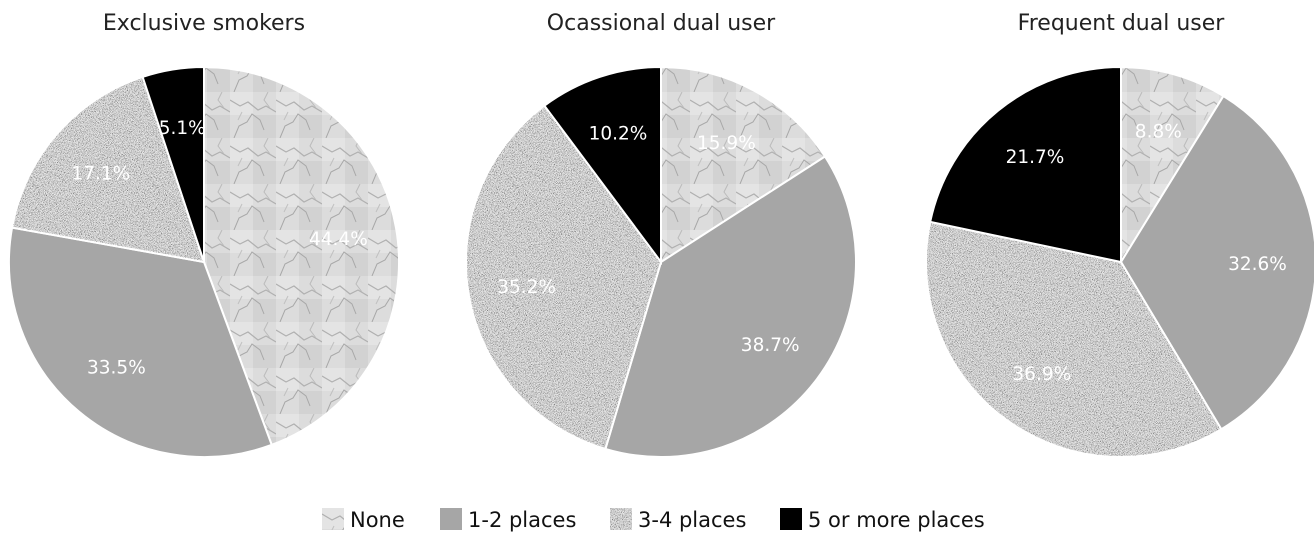 Image resolution: width=1314 pixels, height=538 pixels. What do you see at coordinates (896, 520) in the screenshot?
I see `legend-label: 5 or more places` at bounding box center [896, 520].